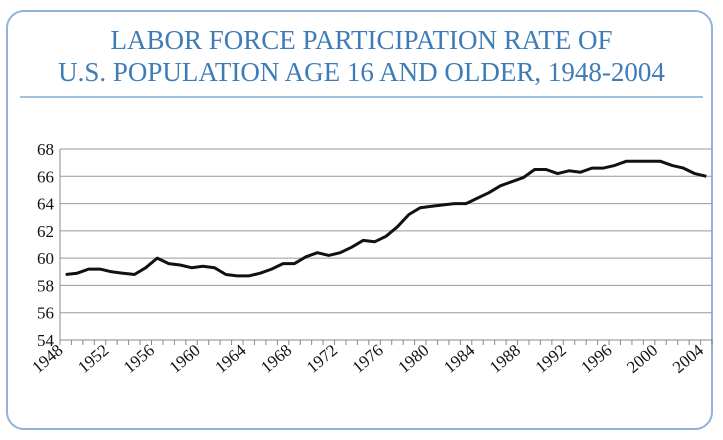 This screenshot has width=723, height=440. Describe the element at coordinates (93, 359) in the screenshot. I see `x-tick-label: 1952` at that location.